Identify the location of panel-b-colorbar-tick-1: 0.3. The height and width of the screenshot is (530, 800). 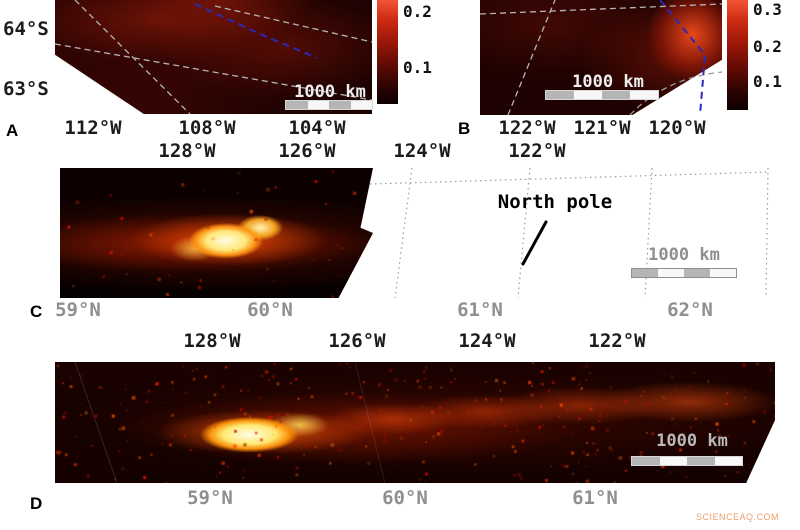
(767, 9).